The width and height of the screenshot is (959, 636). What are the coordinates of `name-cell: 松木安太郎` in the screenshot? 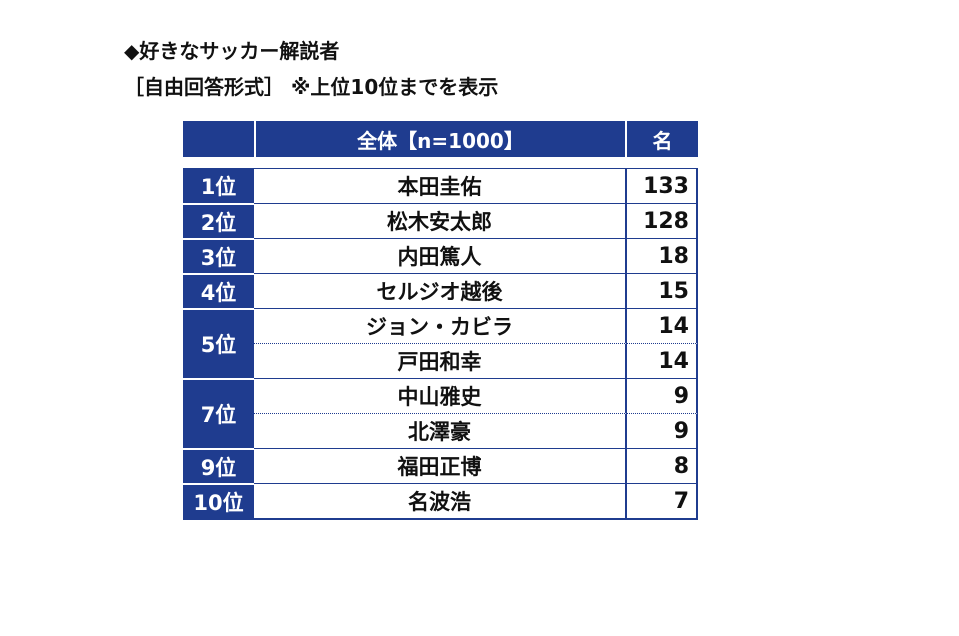 It's located at (440, 220).